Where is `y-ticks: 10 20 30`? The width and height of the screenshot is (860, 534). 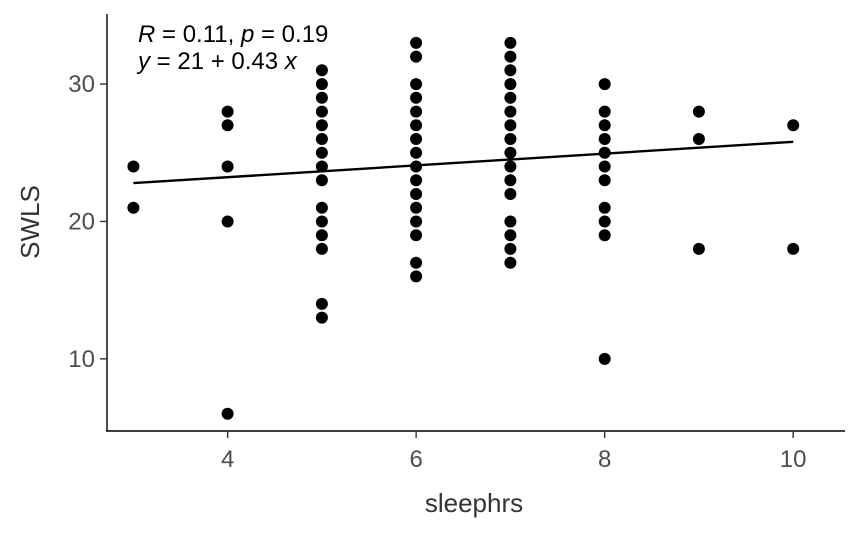 y-ticks: 10 20 30 is located at coordinates (87, 222).